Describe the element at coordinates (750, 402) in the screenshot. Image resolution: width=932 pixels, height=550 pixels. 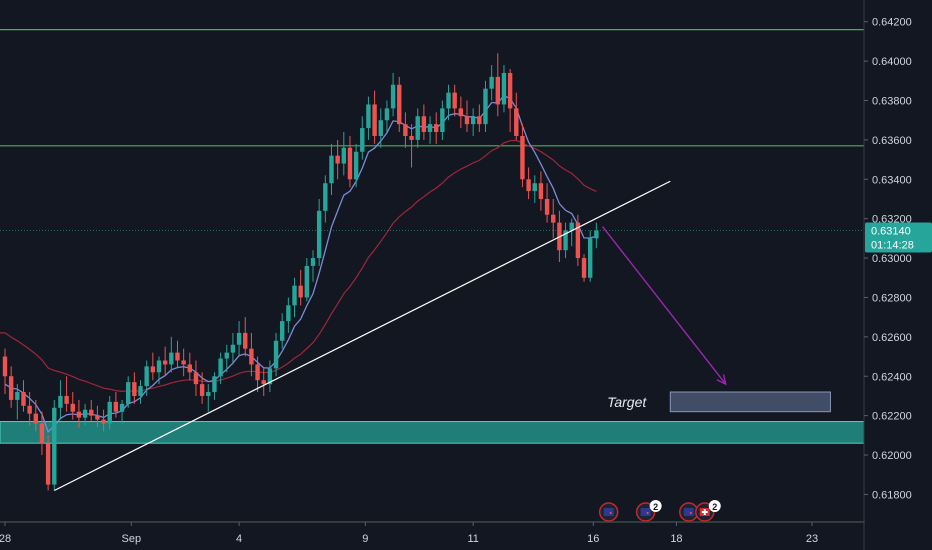
I see `target-zone` at that location.